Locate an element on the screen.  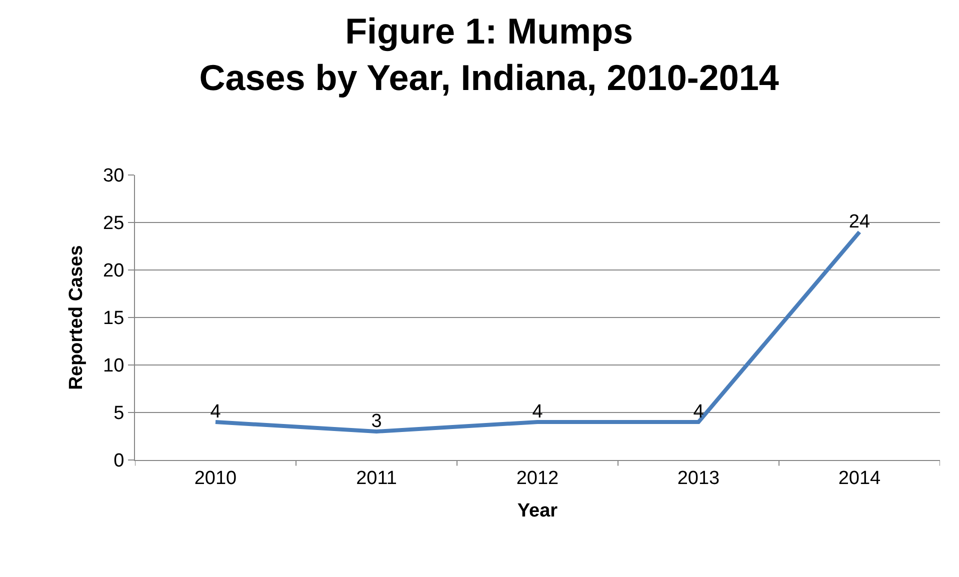
y-tick-label: 15 is located at coordinates (113, 319).